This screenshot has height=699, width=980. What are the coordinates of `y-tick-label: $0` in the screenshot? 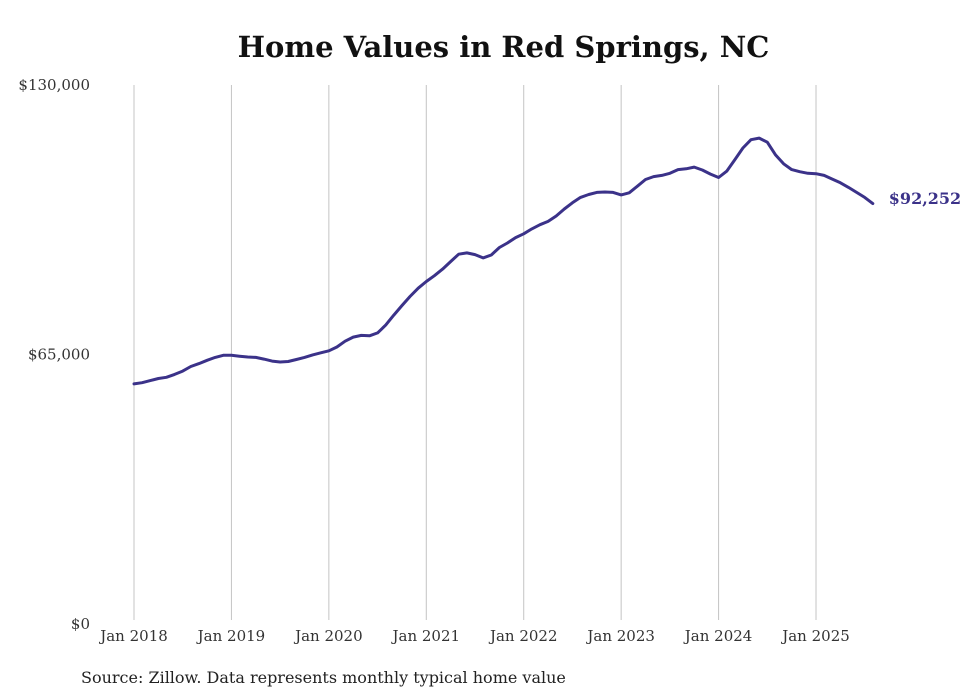 It's located at (80, 624).